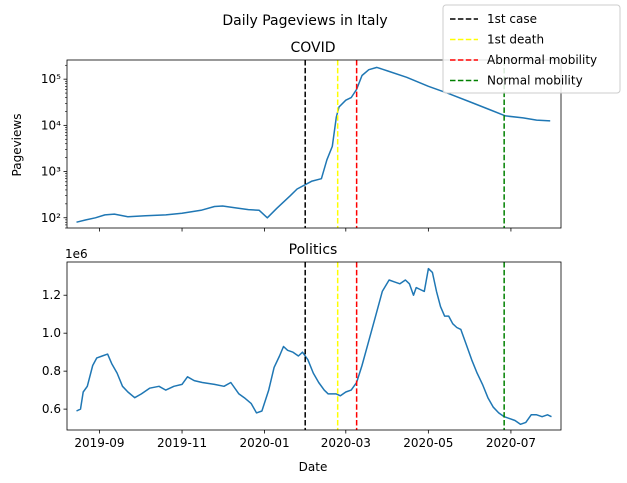  What do you see at coordinates (182, 443) in the screenshot?
I see `x-tick-label: 2019-11` at bounding box center [182, 443].